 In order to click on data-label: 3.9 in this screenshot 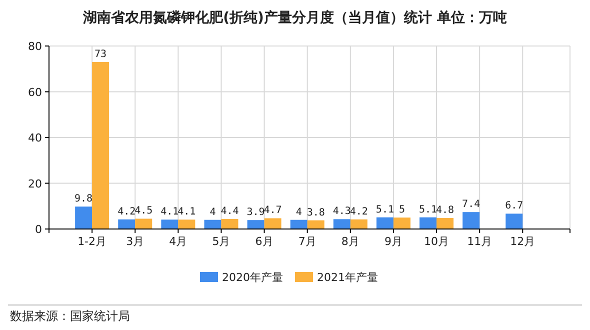, I will do `click(255, 212)`.